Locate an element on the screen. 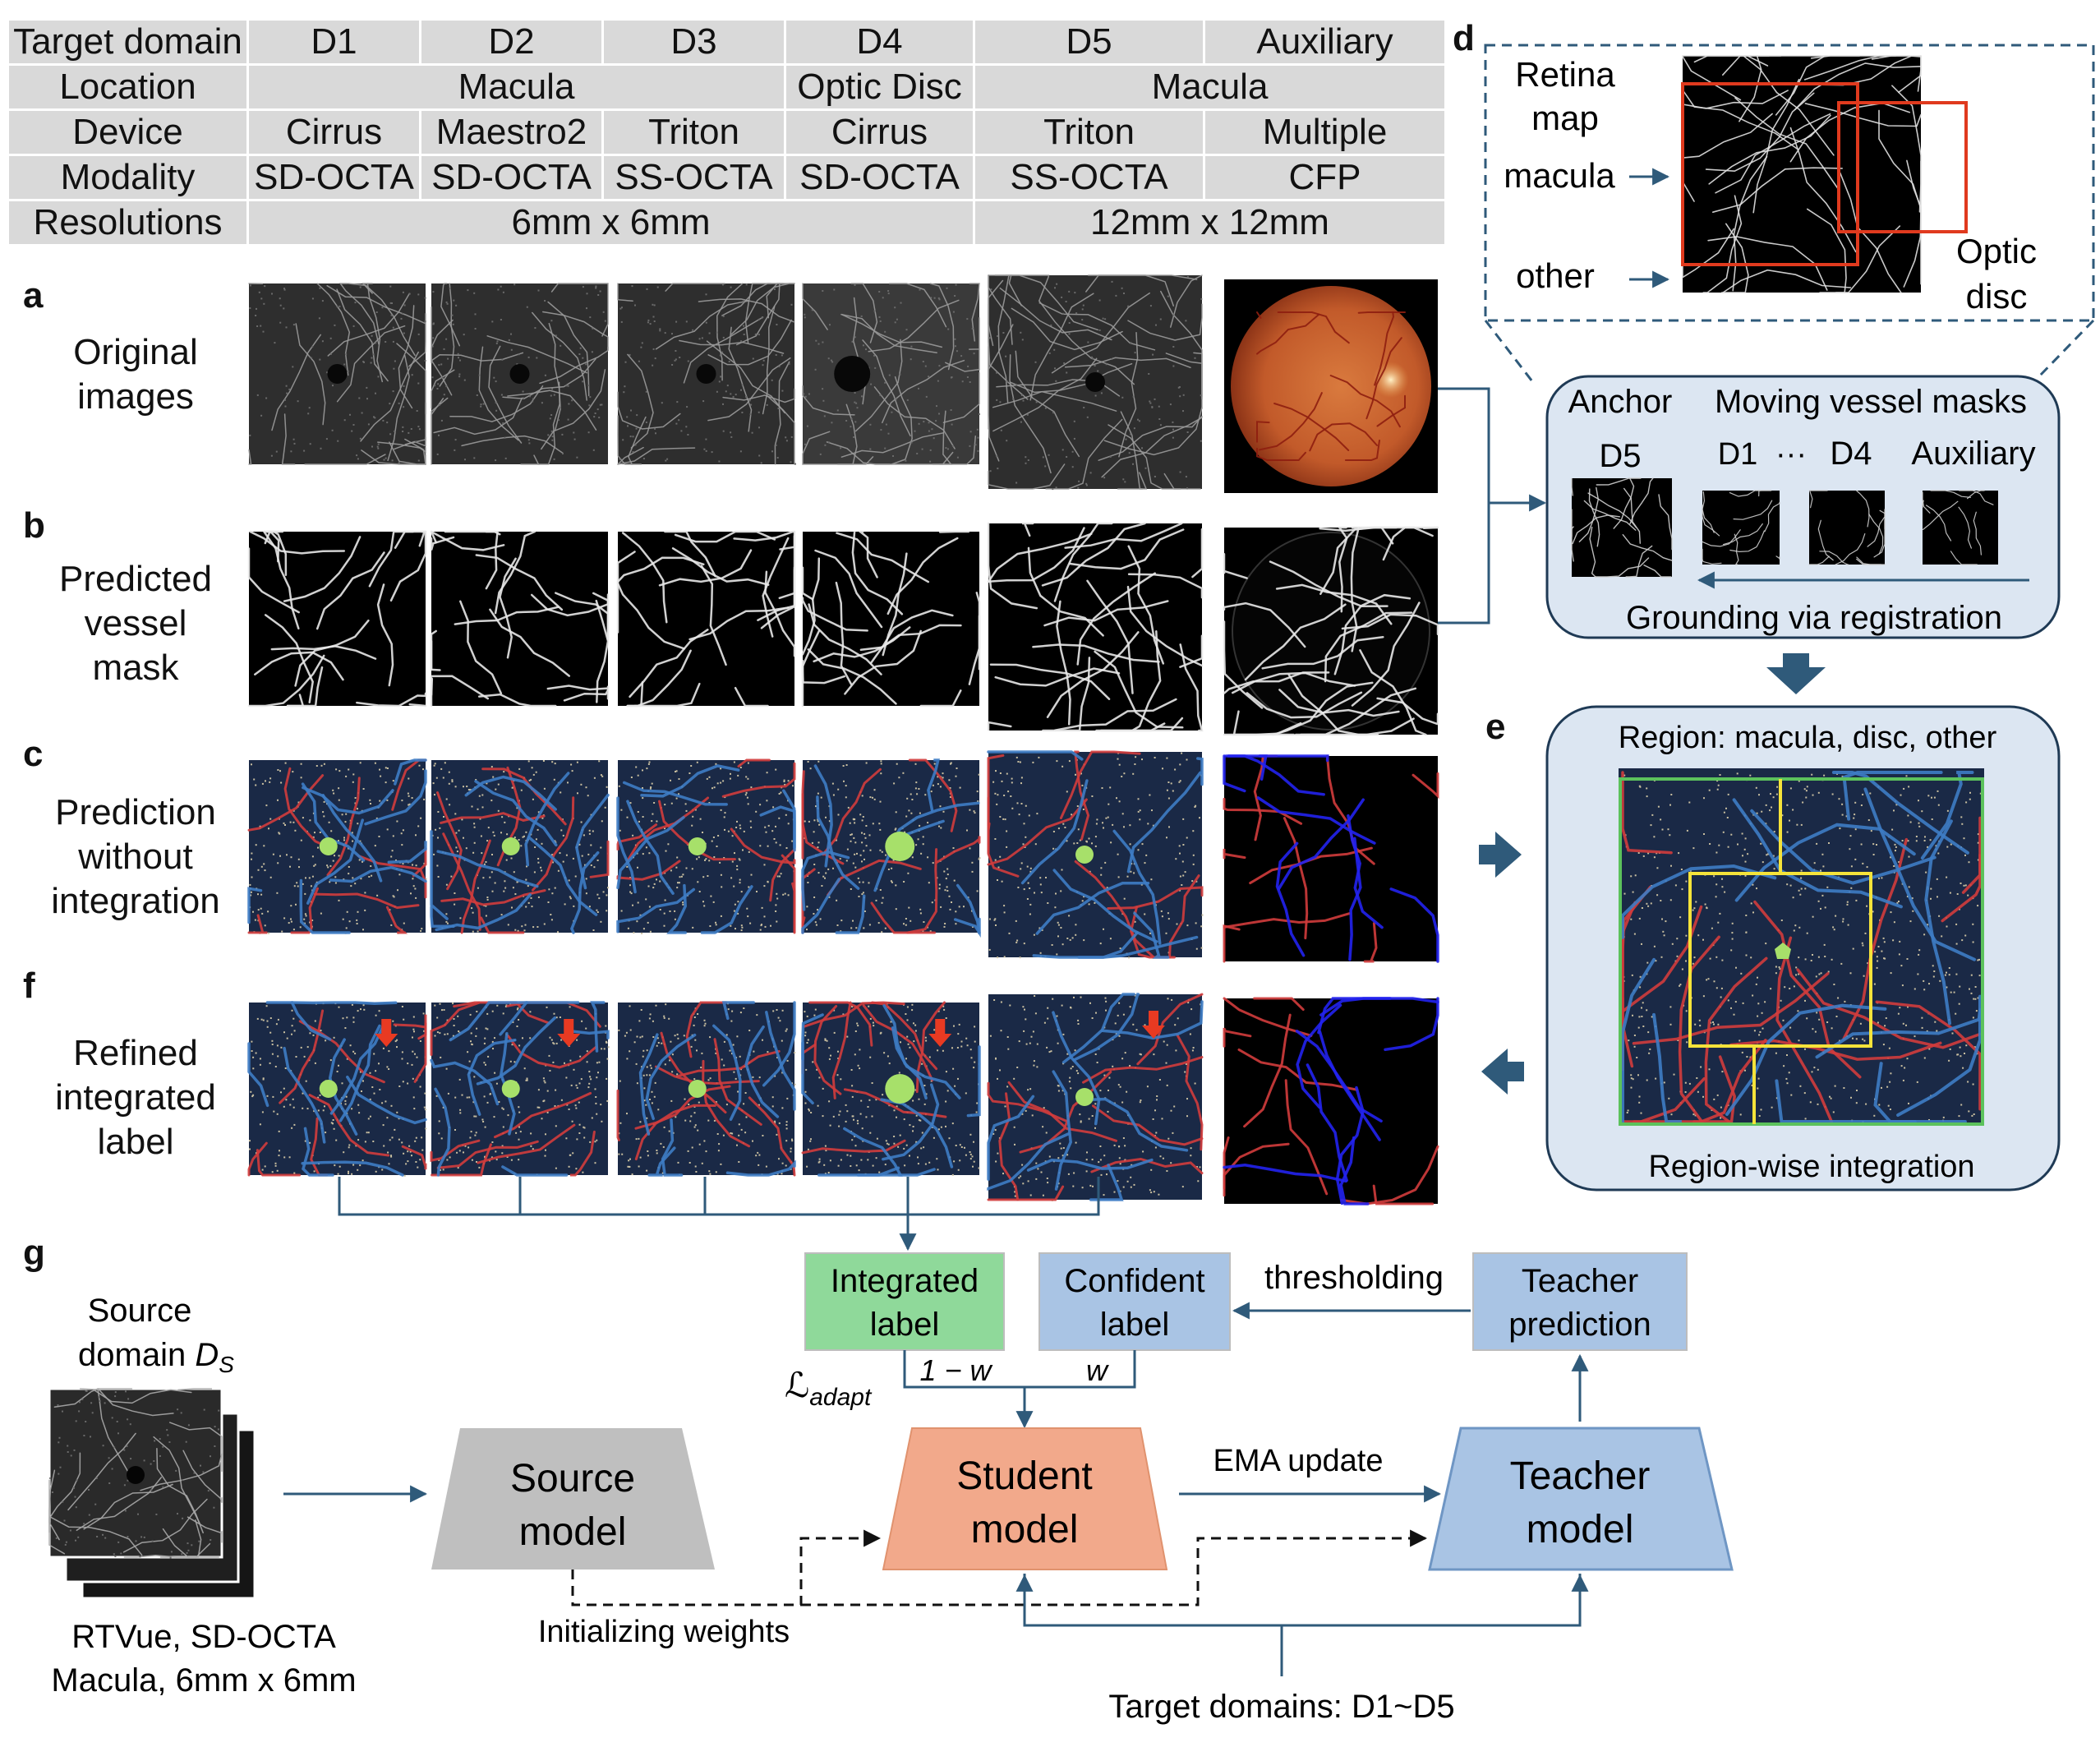 This screenshot has height=1747, width=2100. fovea-marker is located at coordinates (1783, 951).